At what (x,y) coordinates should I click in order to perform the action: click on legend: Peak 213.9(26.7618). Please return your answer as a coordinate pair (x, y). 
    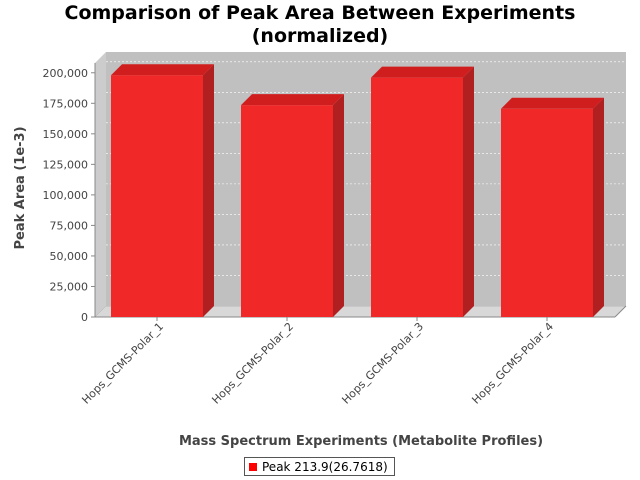
    Looking at the image, I should click on (319, 466).